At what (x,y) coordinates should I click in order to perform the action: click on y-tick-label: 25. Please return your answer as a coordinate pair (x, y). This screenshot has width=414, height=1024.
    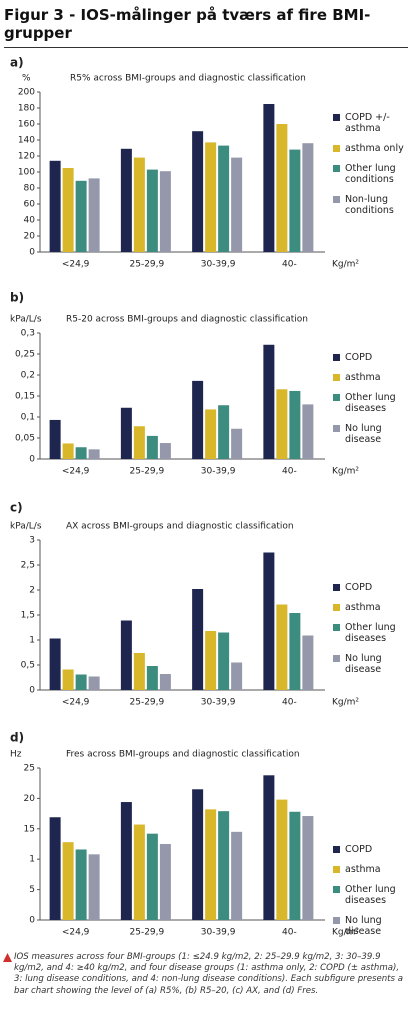
    Looking at the image, I should click on (29, 769).